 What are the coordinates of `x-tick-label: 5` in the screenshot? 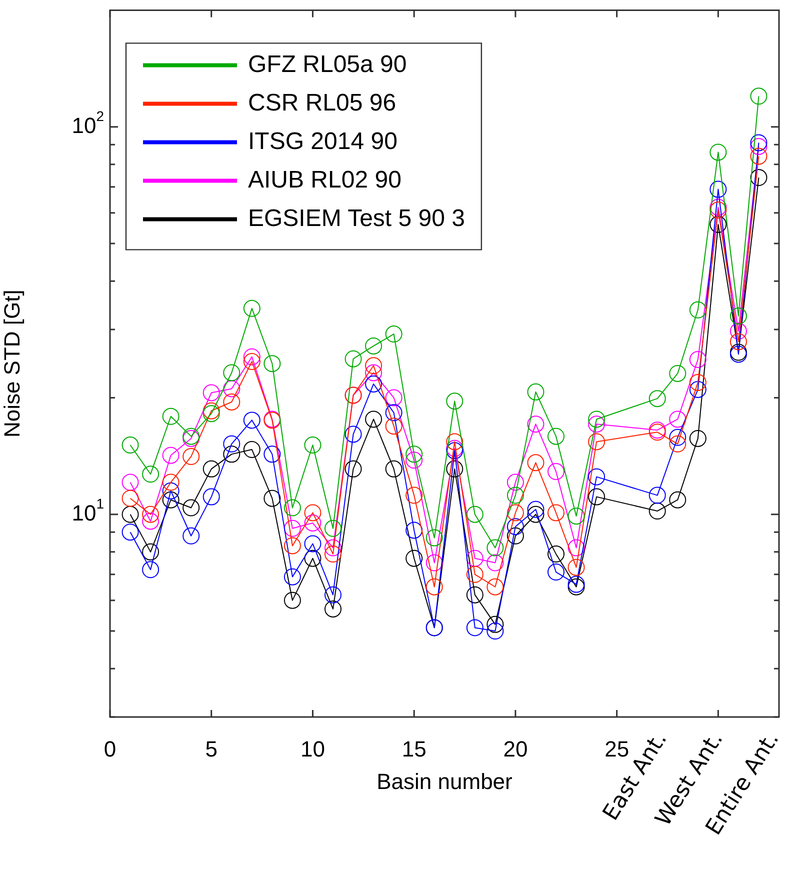 It's located at (211, 749).